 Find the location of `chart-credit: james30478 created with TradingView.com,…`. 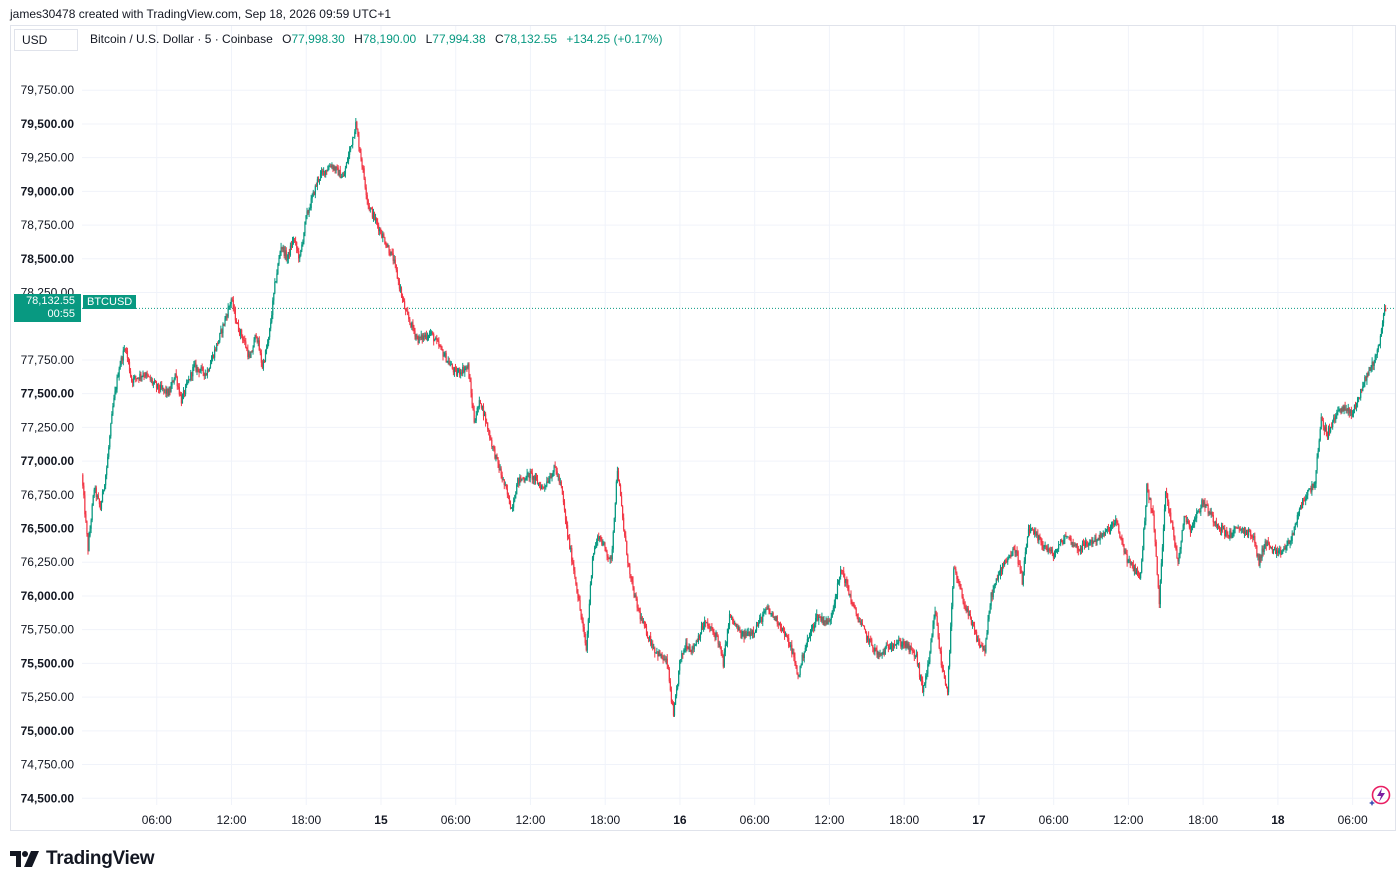

chart-credit: james30478 created with TradingView.com,… is located at coordinates (201, 14).